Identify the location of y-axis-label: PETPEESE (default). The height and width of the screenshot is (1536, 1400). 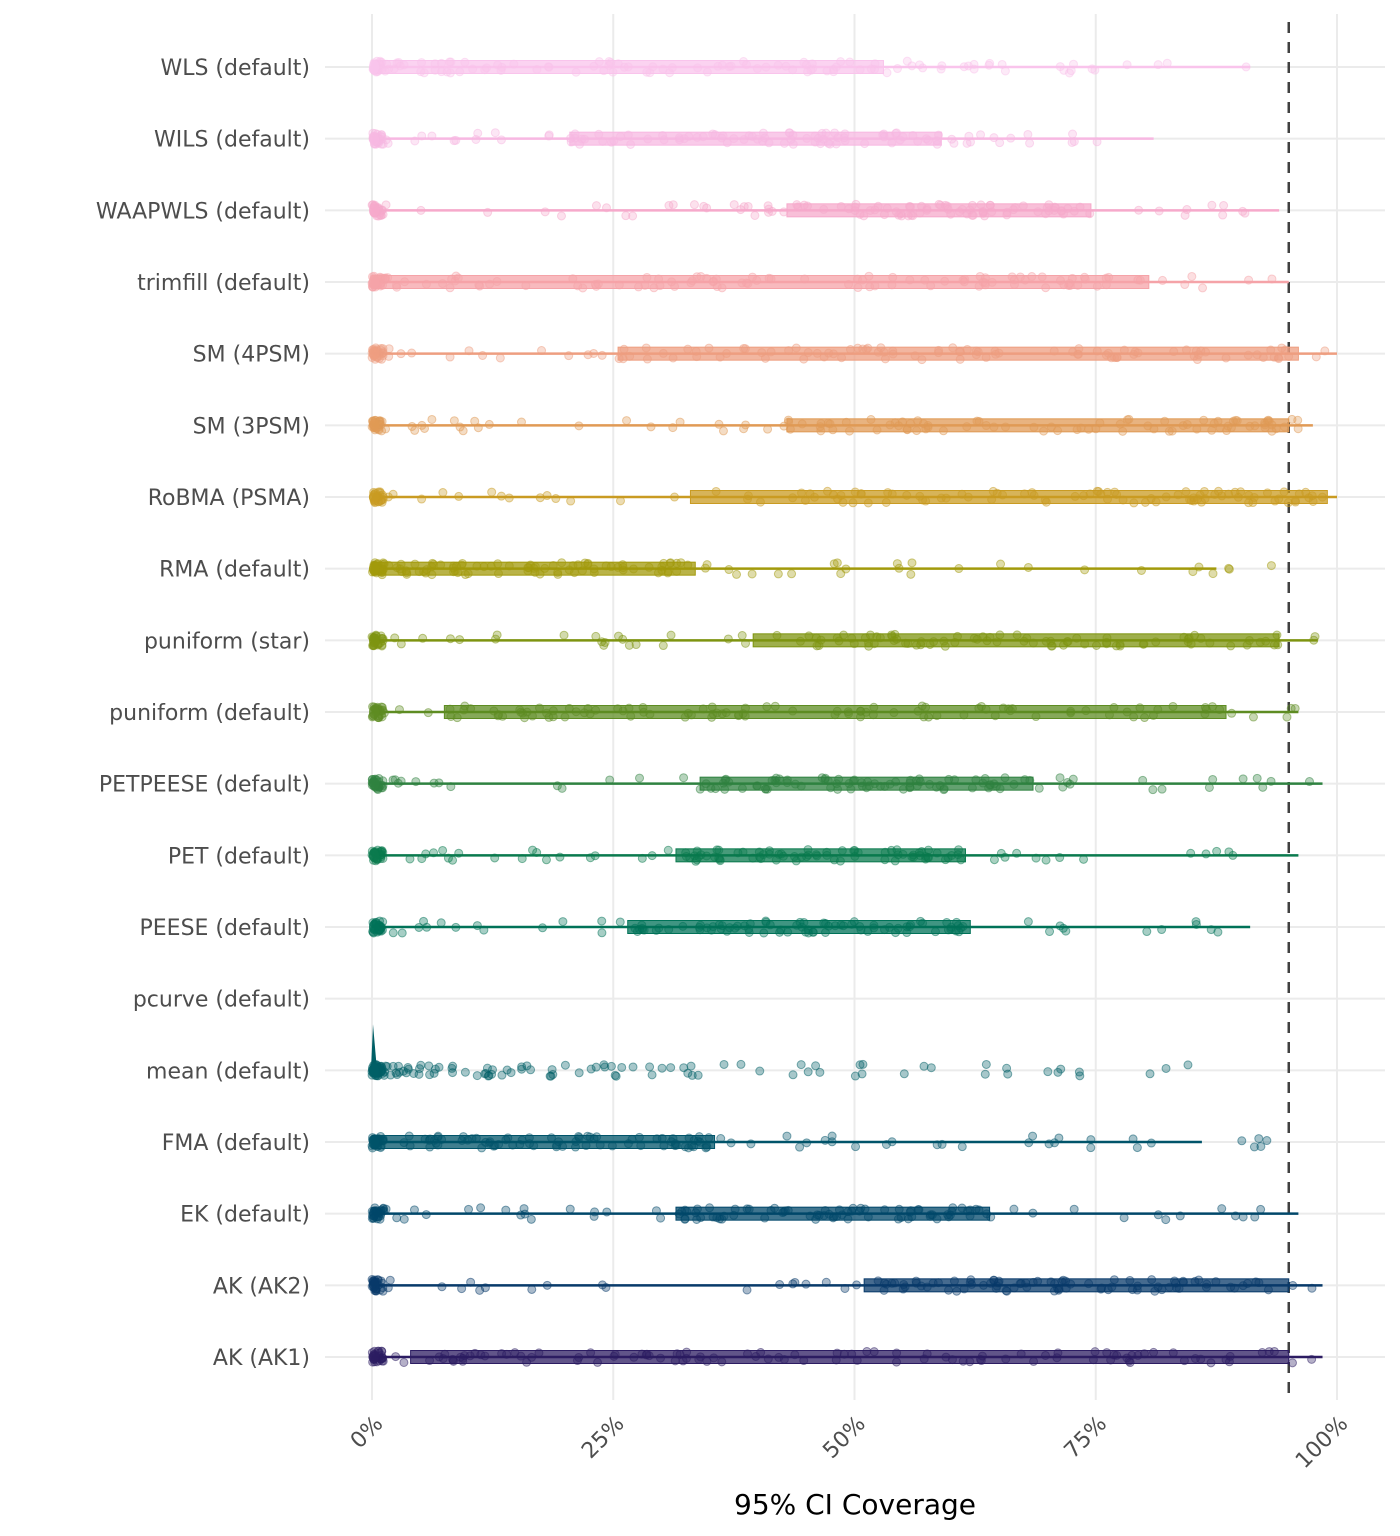
(204, 785).